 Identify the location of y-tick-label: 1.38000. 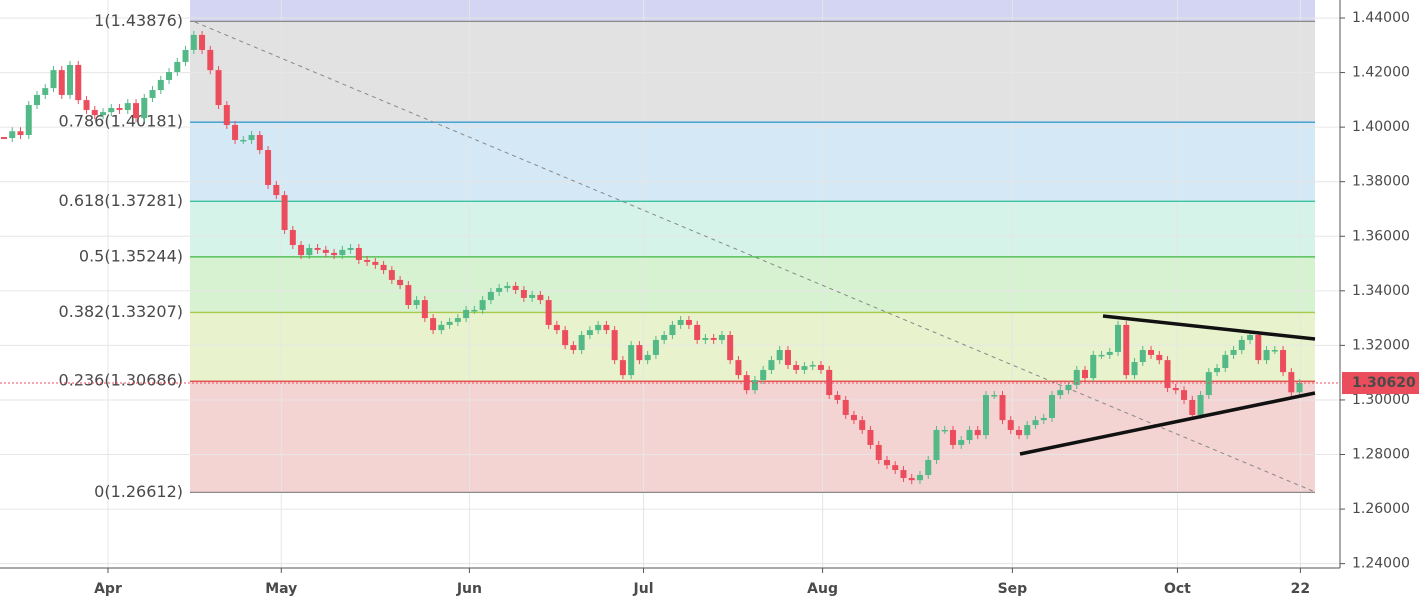
(1381, 182).